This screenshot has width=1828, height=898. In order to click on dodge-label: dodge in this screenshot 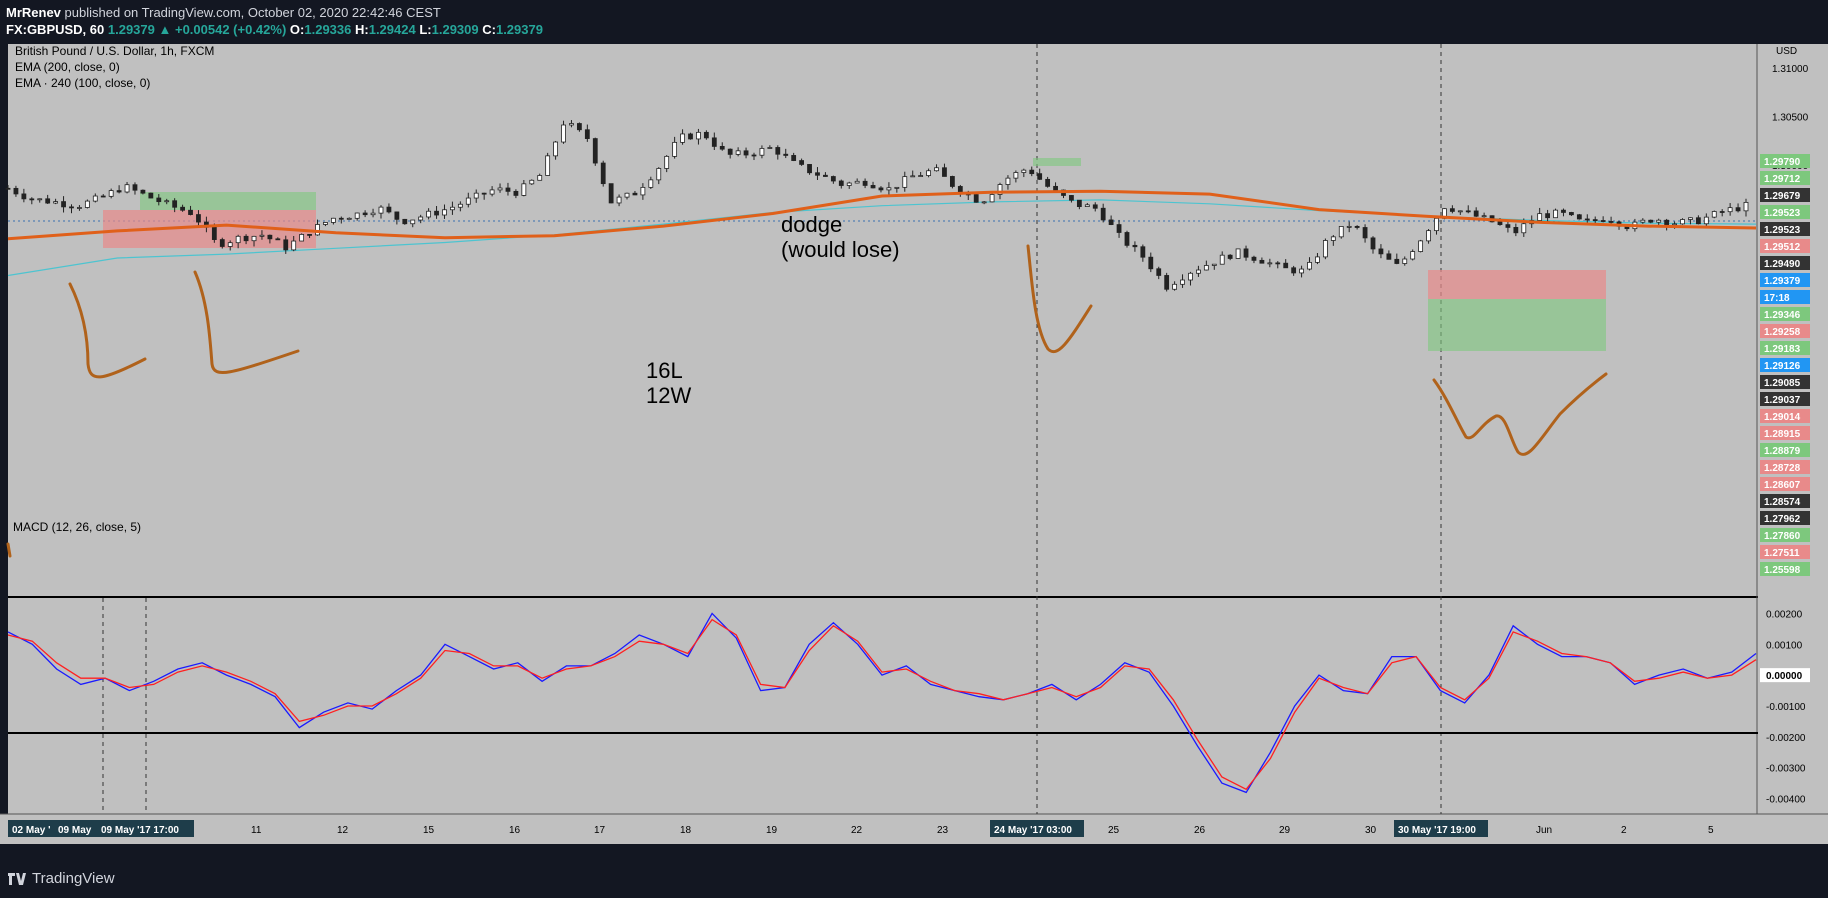, I will do `click(811, 224)`.